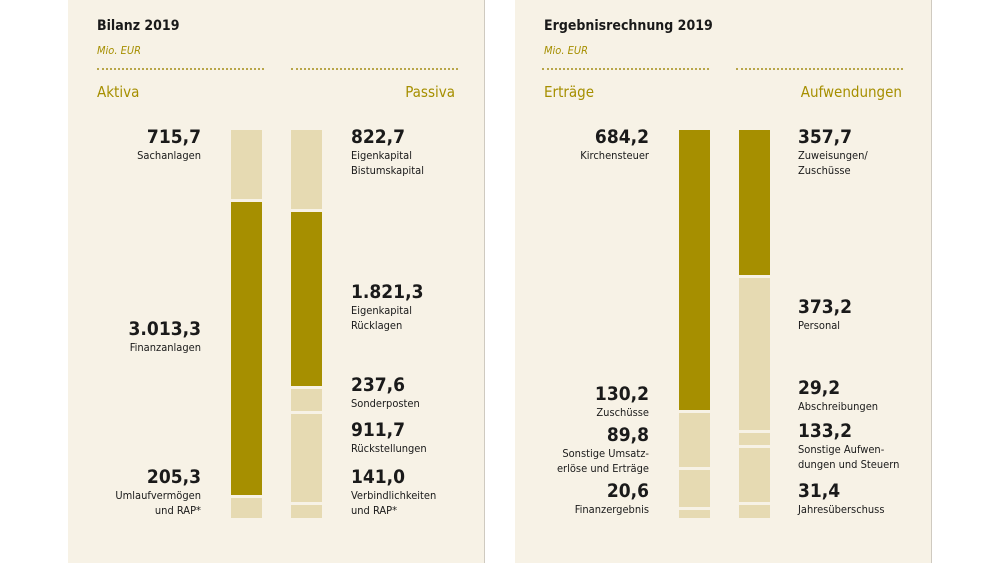  Describe the element at coordinates (614, 155) in the screenshot. I see `category-label: Kirchensteuer` at that location.